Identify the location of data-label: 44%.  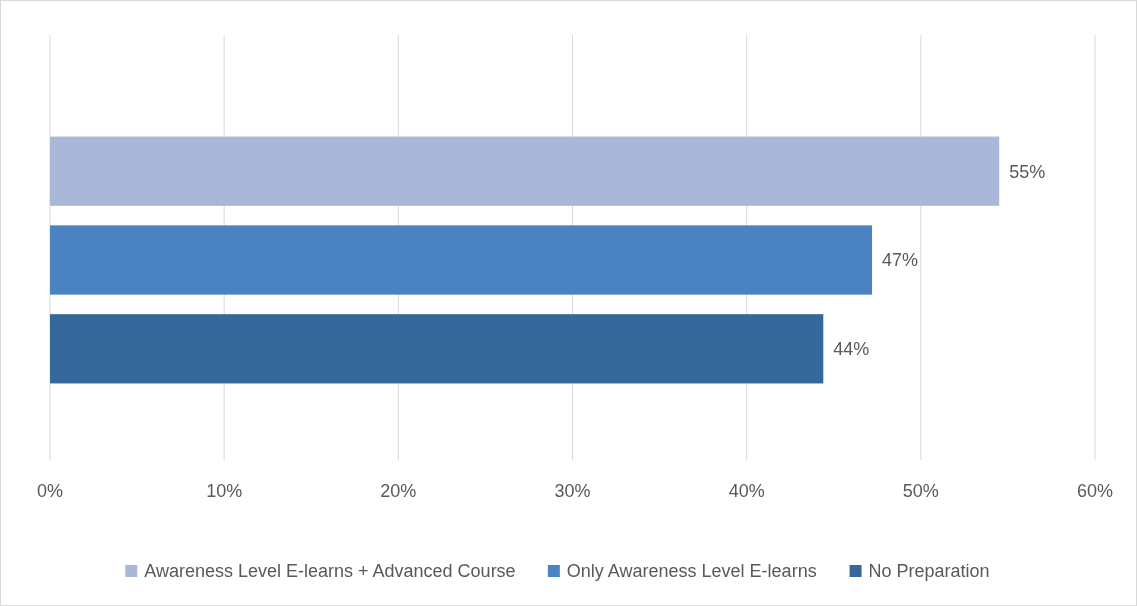
(851, 349).